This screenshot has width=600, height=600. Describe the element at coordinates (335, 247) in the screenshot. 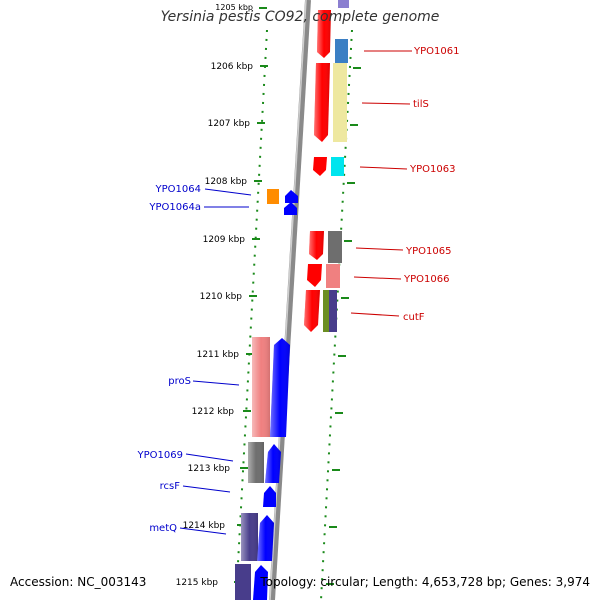

I see `gene-block-dimgray` at that location.